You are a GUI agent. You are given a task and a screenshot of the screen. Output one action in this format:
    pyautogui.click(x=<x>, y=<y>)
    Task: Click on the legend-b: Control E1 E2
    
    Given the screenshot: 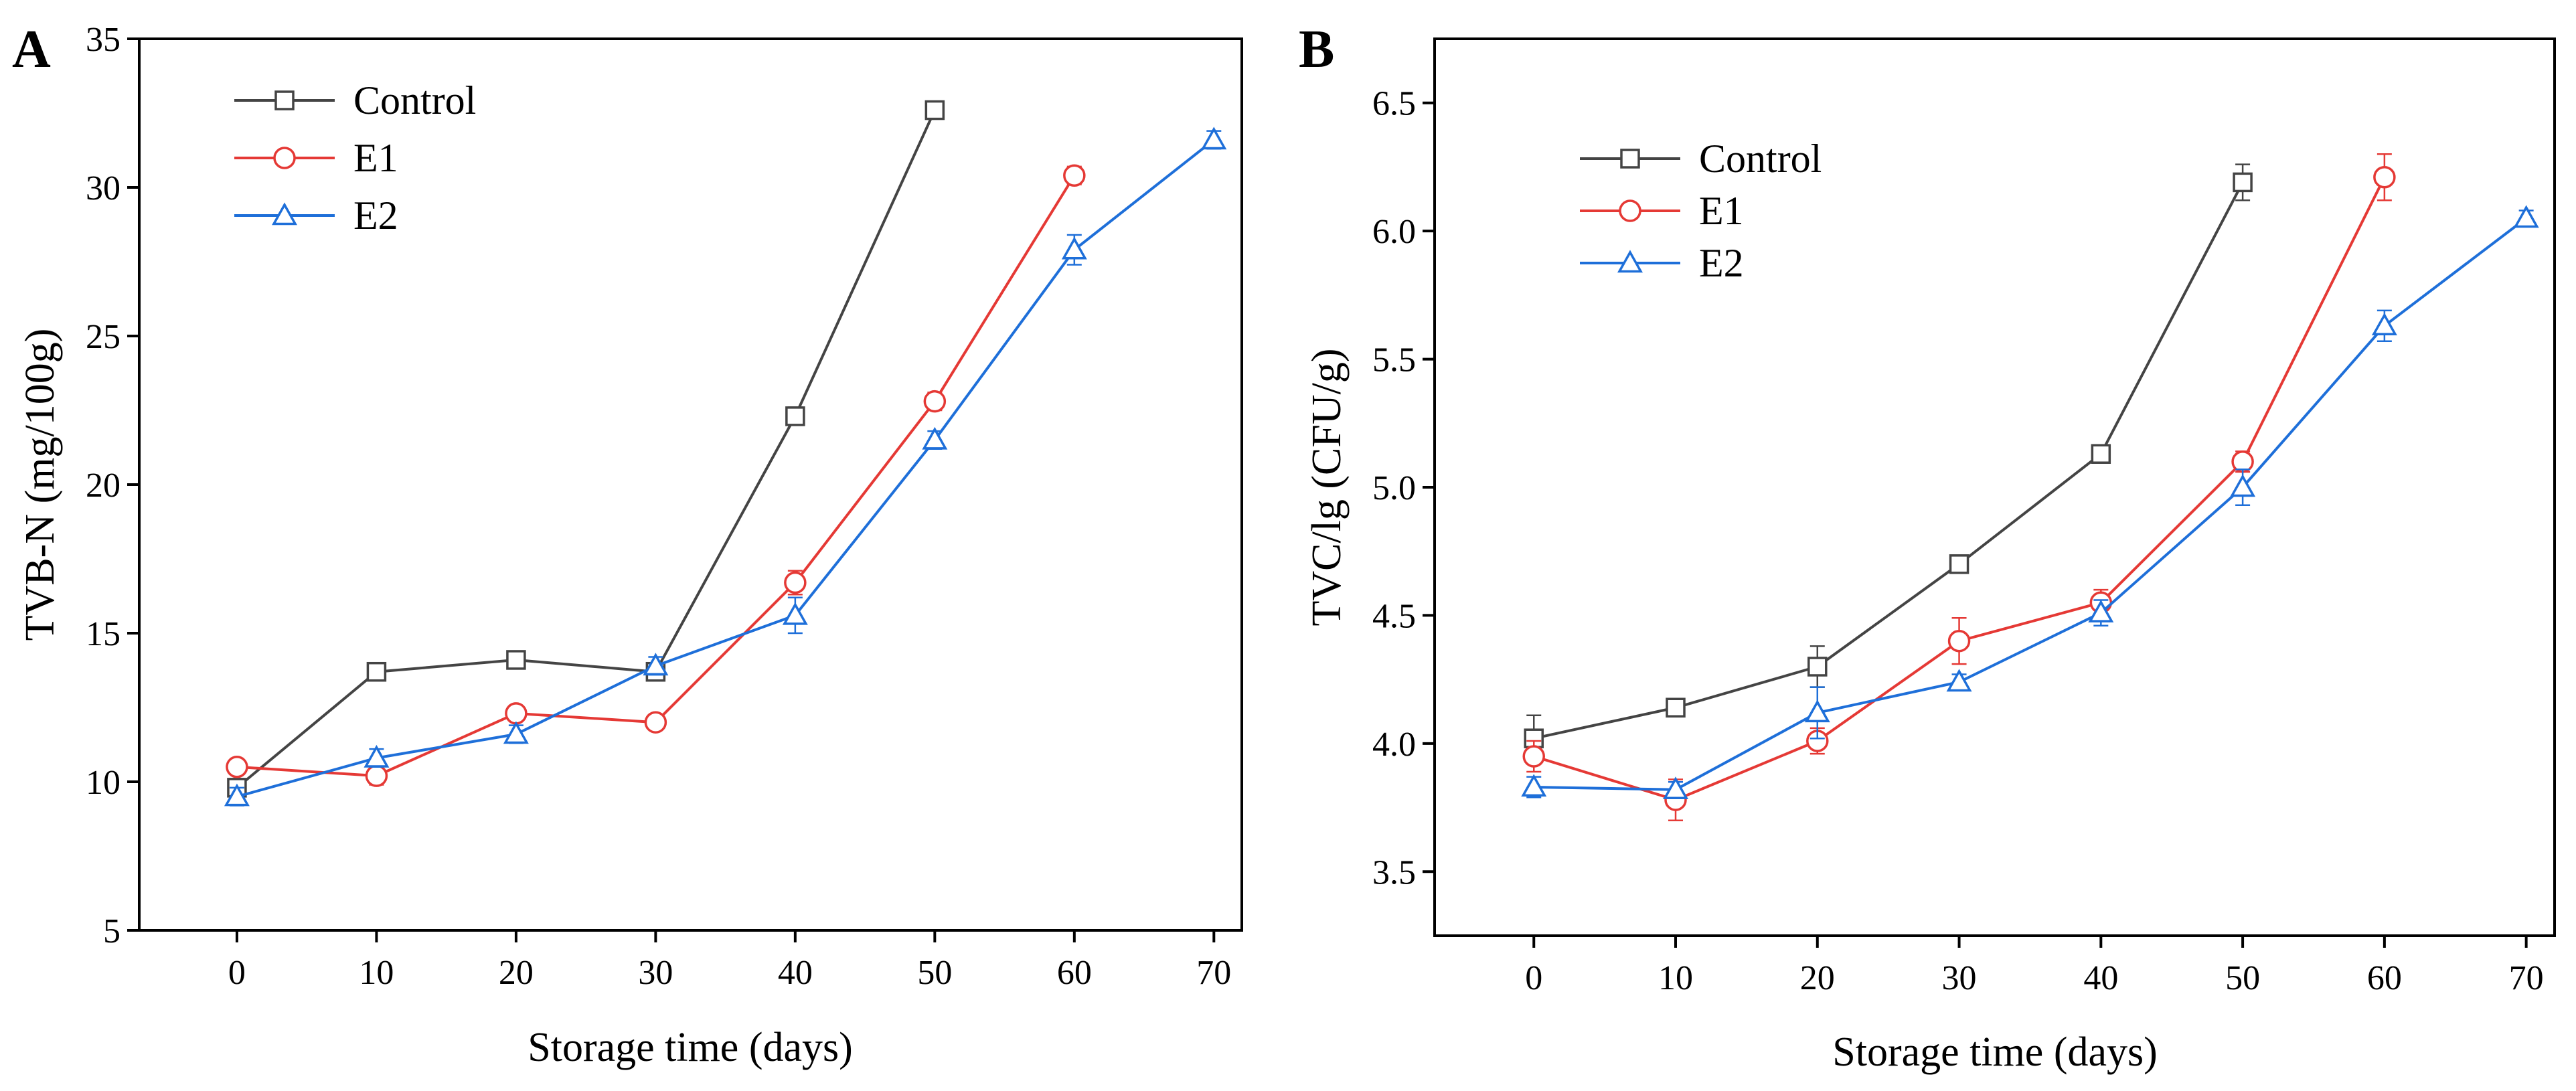 What is the action you would take?
    pyautogui.click(x=1701, y=211)
    